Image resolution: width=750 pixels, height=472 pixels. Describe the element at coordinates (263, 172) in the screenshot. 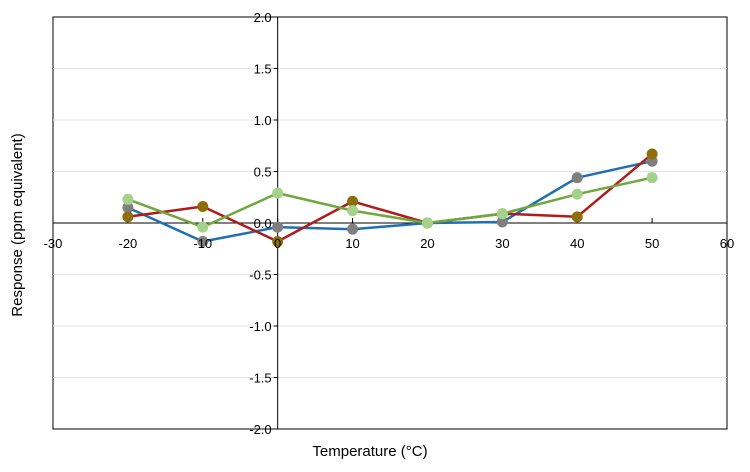

I see `y-tick-label: 0.5` at that location.